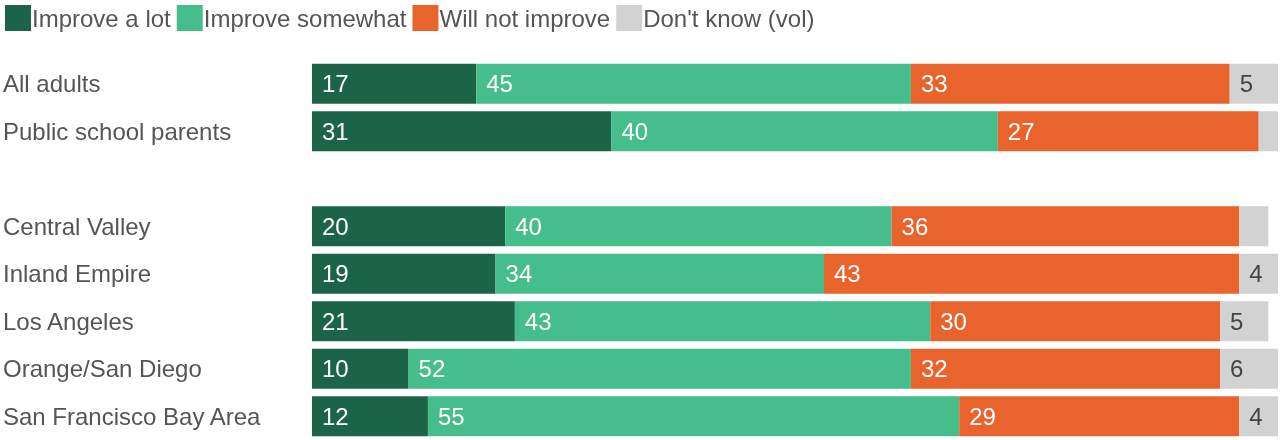 The height and width of the screenshot is (440, 1280). What do you see at coordinates (934, 84) in the screenshot?
I see `data-label: 33` at bounding box center [934, 84].